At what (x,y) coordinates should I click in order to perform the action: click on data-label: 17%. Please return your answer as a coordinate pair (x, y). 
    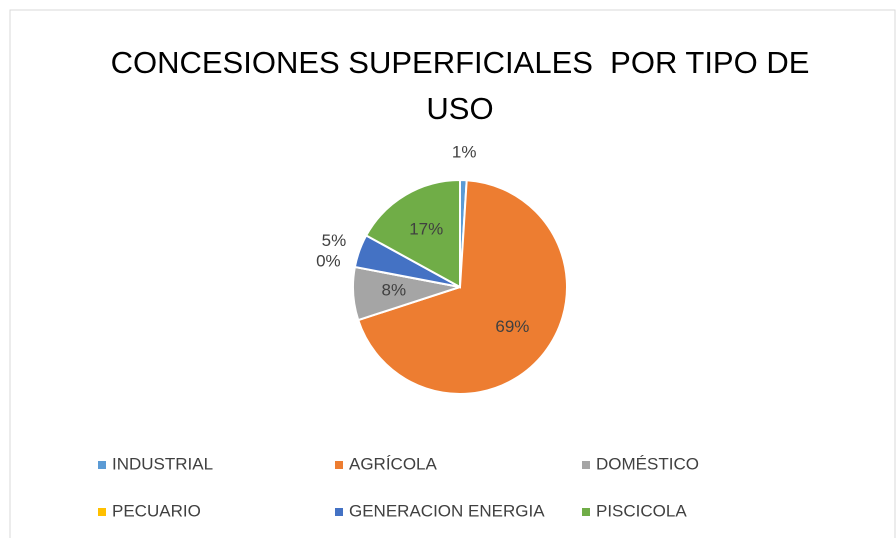
    Looking at the image, I should click on (426, 228).